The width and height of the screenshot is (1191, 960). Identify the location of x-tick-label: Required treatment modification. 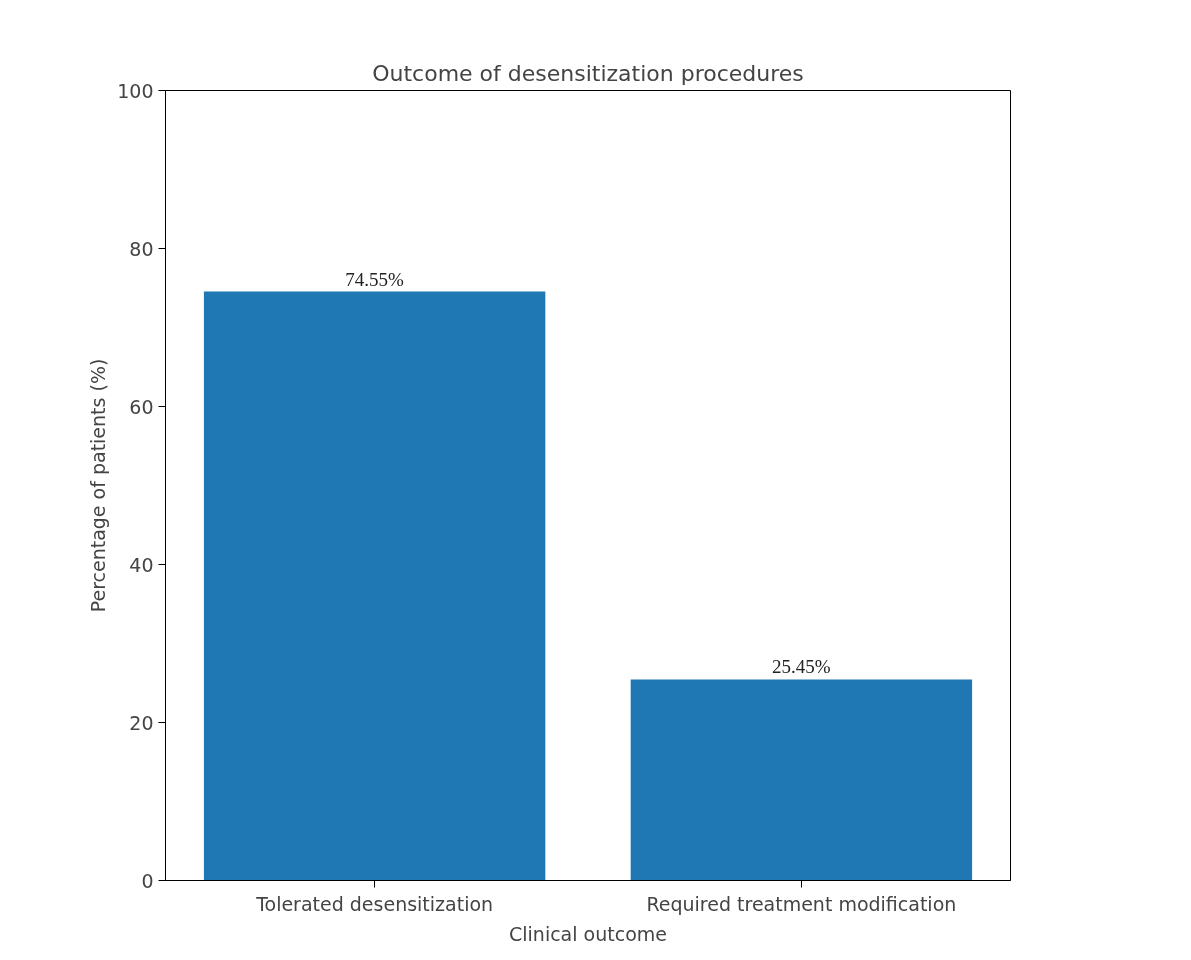
(801, 903).